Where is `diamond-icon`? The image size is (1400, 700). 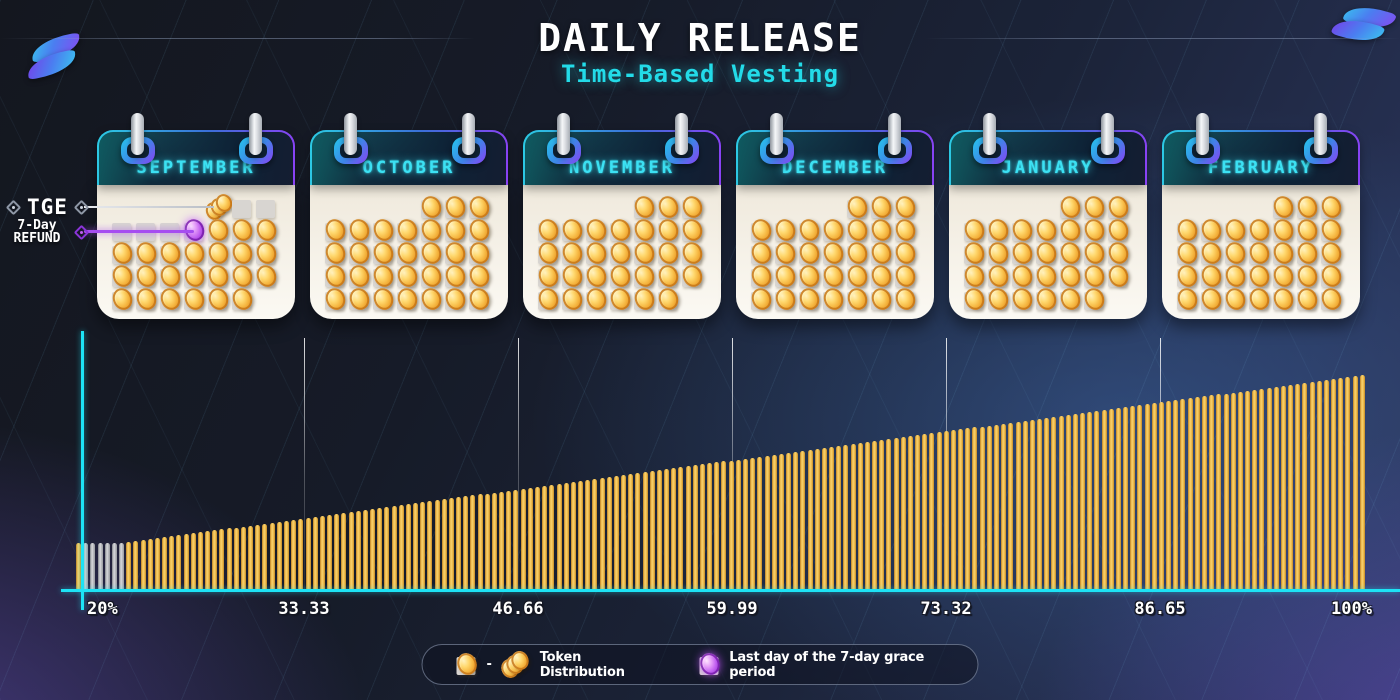 diamond-icon is located at coordinates (81, 207).